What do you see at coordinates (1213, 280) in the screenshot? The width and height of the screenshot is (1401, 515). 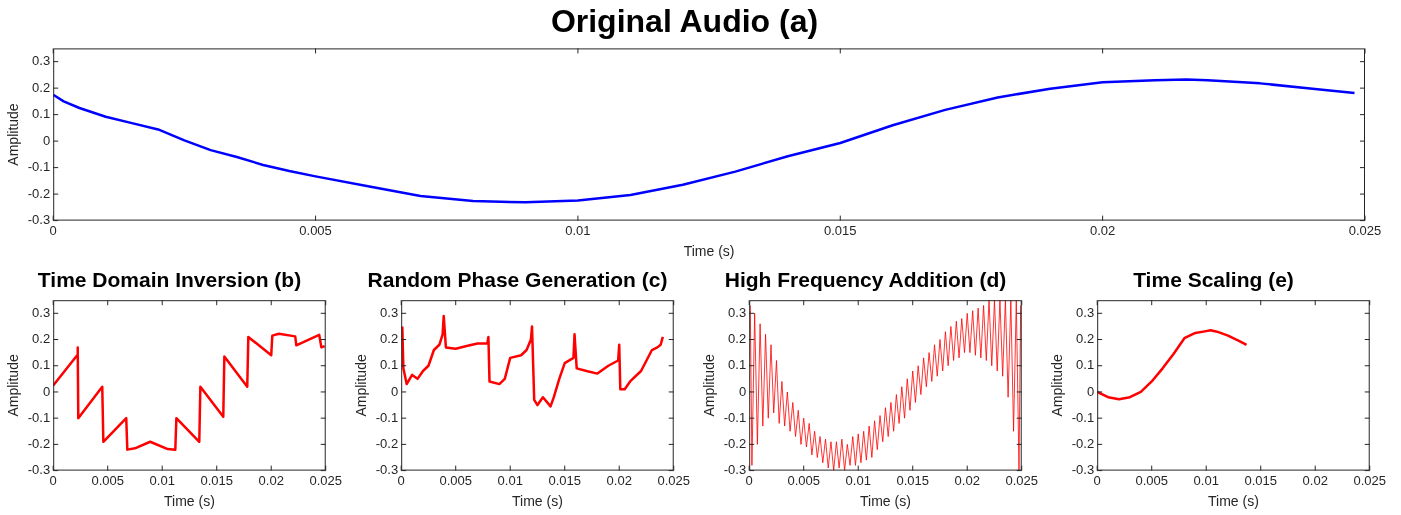 I see `chart-title: Time Scaling (e)` at bounding box center [1213, 280].